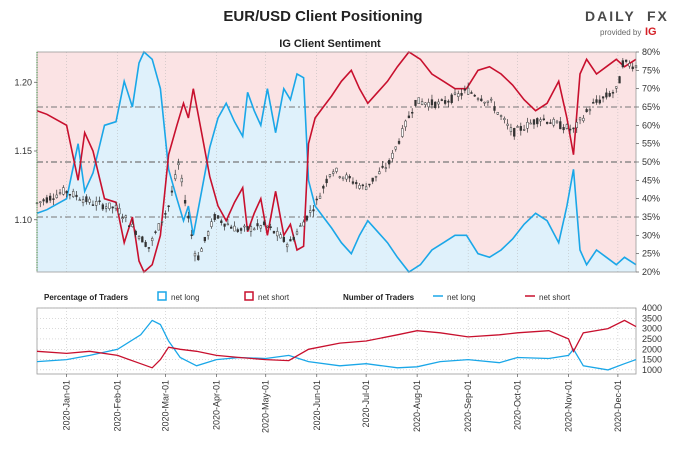  What do you see at coordinates (317, 405) in the screenshot?
I see `x-tick-label: 2020-Jun-01` at bounding box center [317, 405].